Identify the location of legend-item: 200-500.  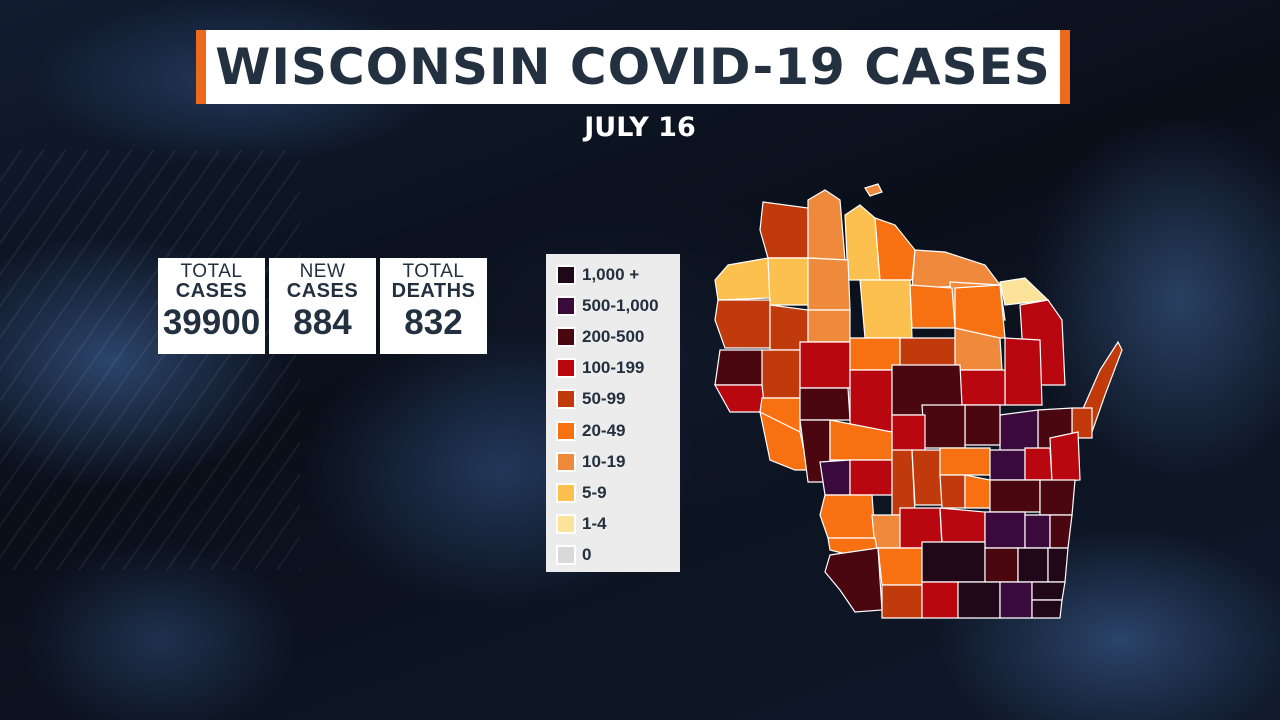
(618, 336).